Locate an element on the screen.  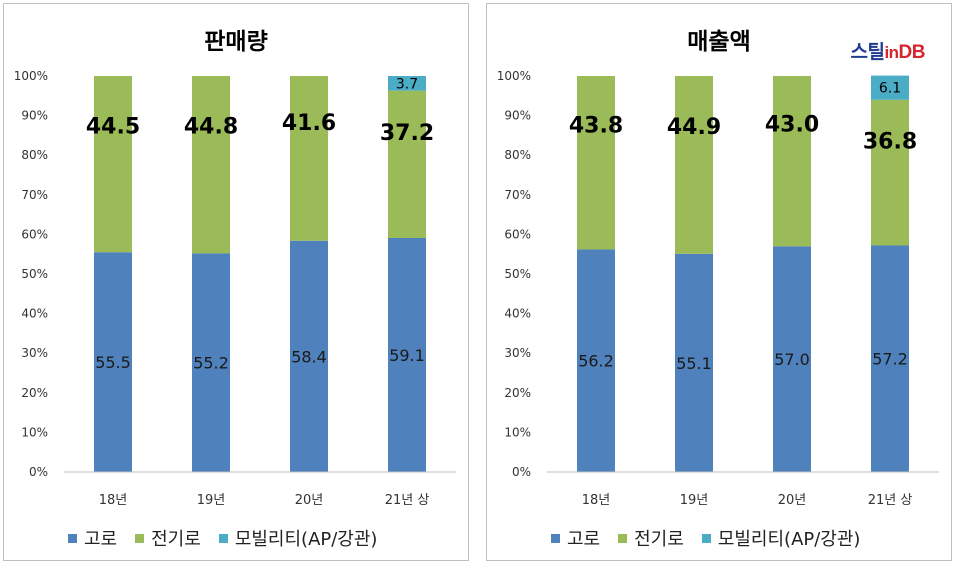
data-label: 55.2 is located at coordinates (211, 363).